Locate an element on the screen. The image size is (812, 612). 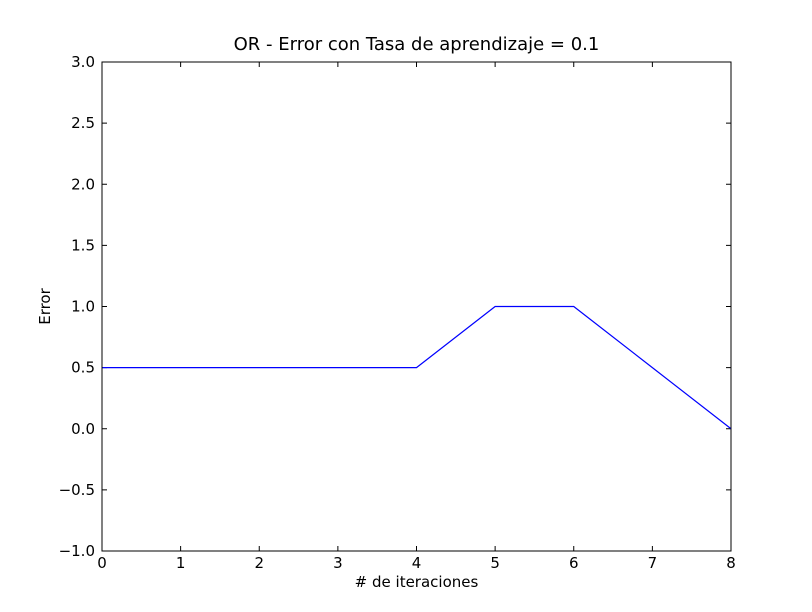
y-tick-label: 1.0 is located at coordinates (83, 307).